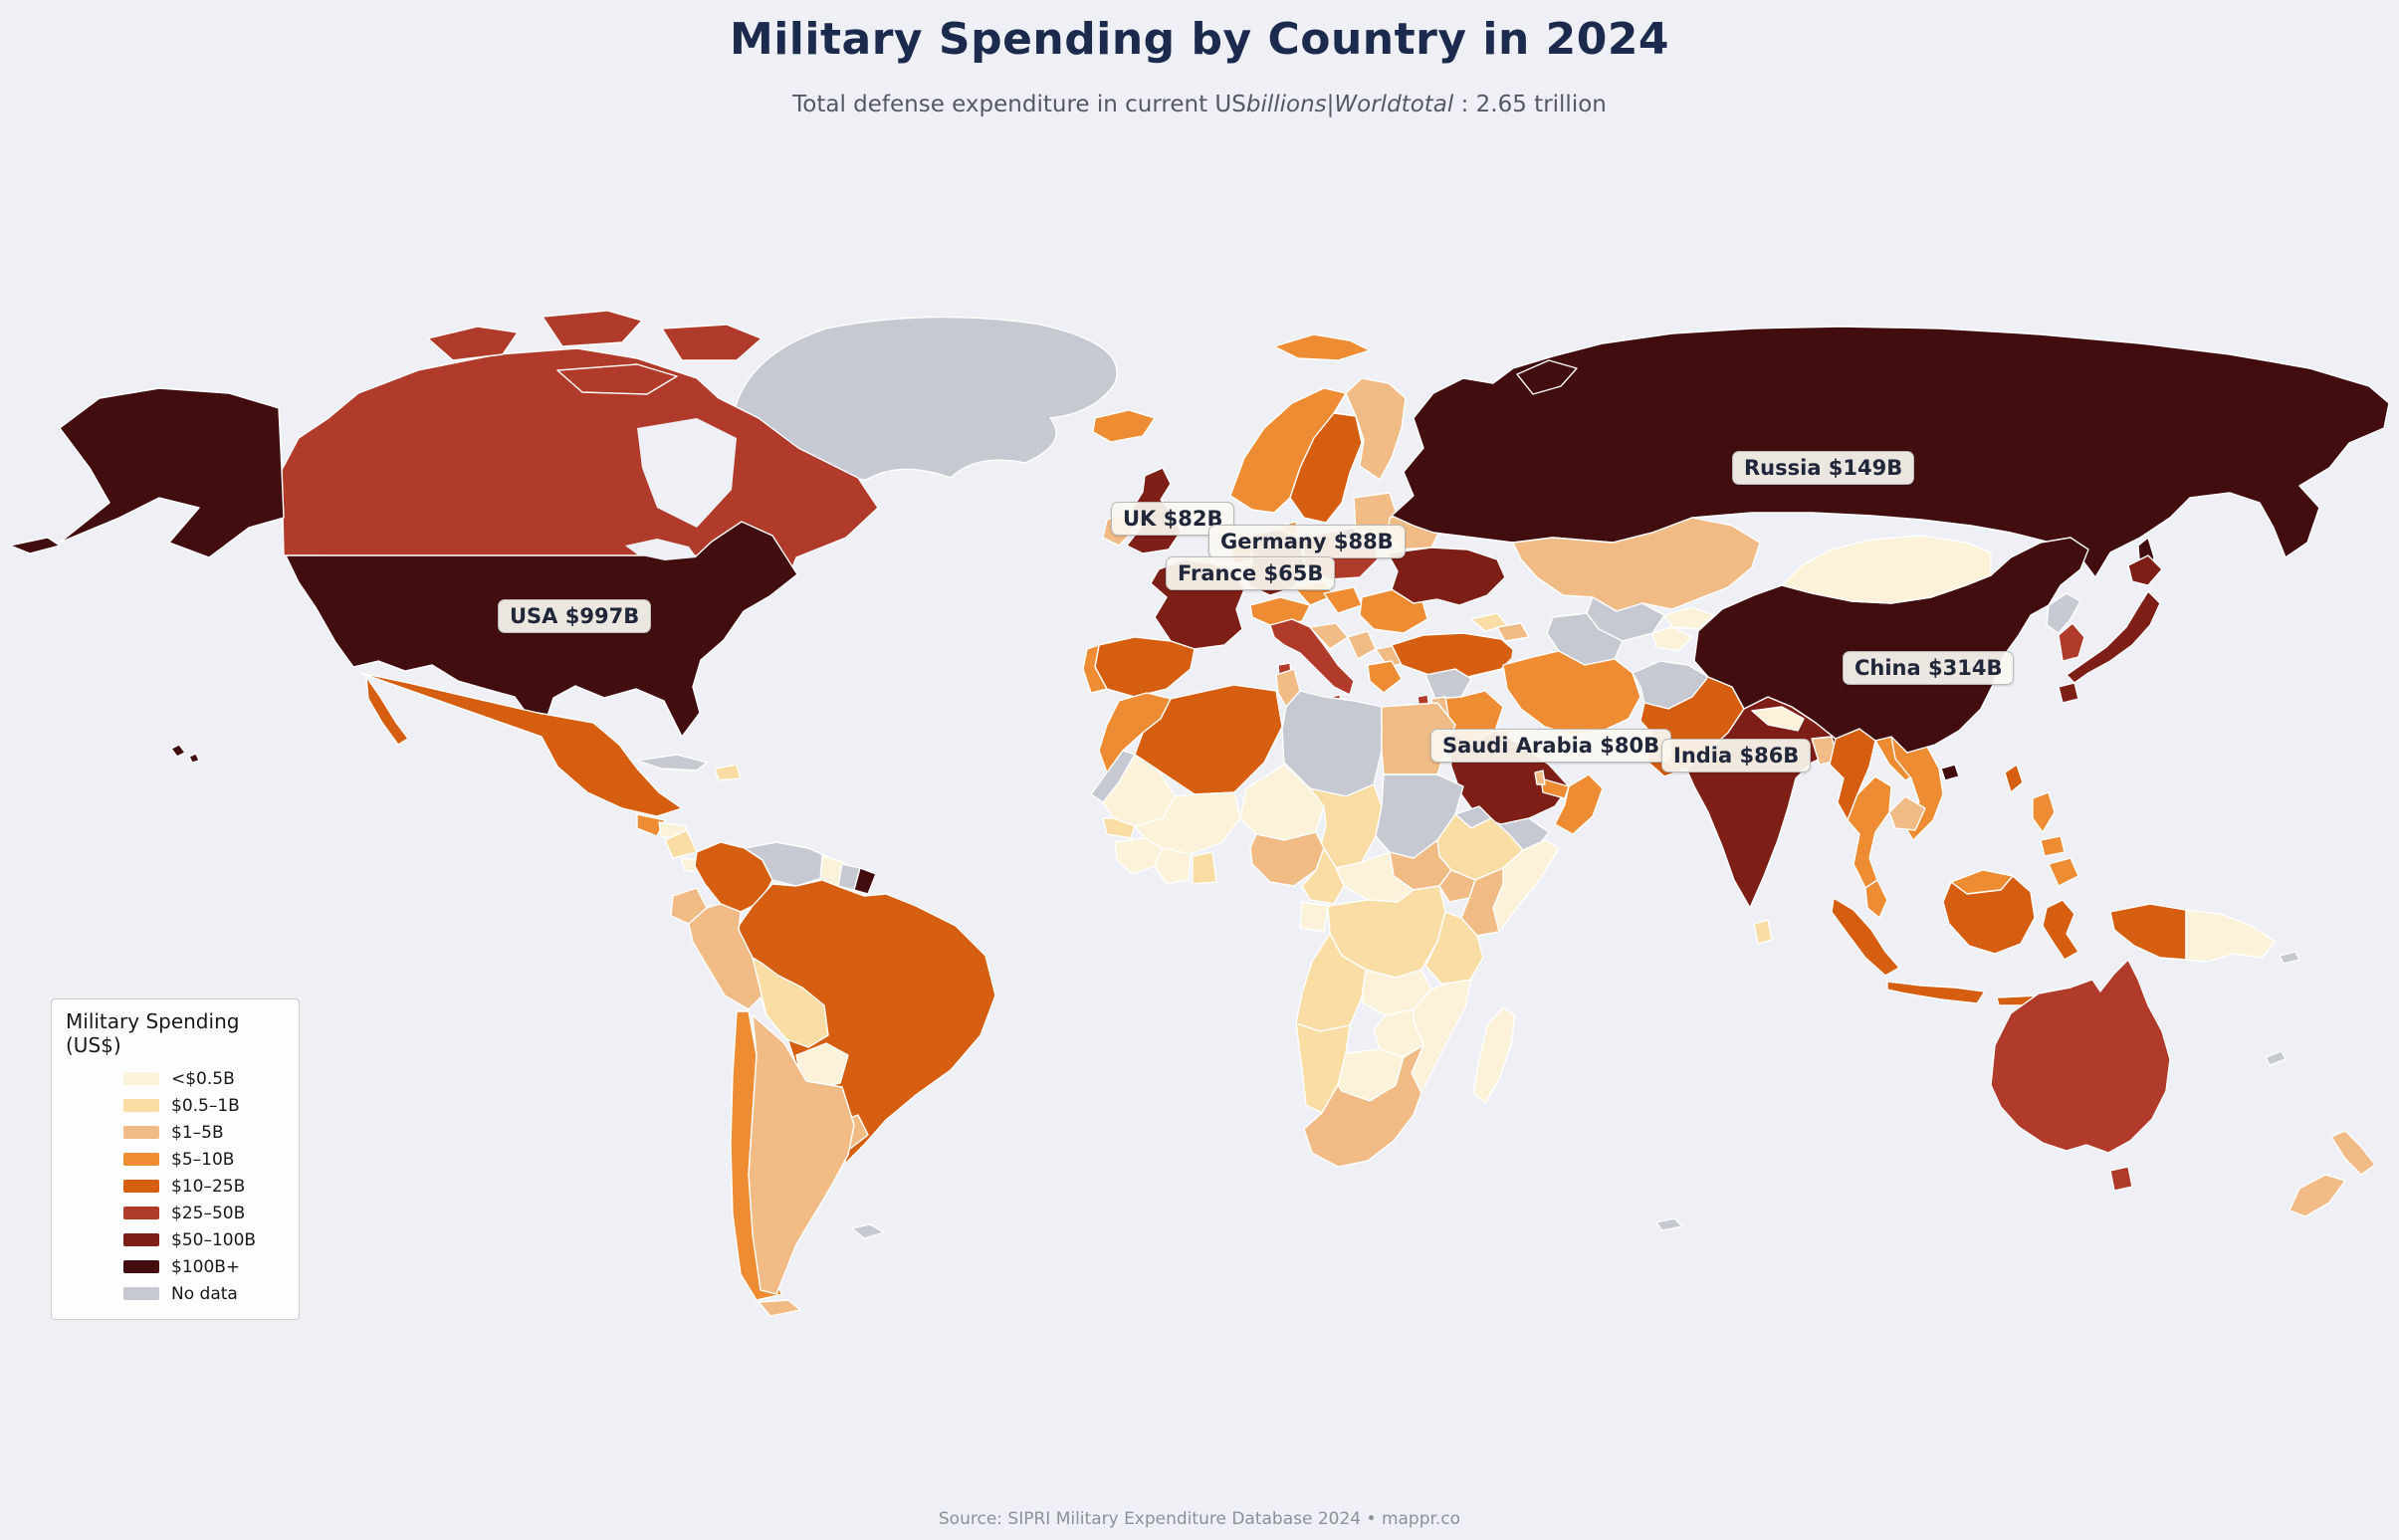 This screenshot has height=1540, width=2399. I want to click on country-libya, so click(1332, 744).